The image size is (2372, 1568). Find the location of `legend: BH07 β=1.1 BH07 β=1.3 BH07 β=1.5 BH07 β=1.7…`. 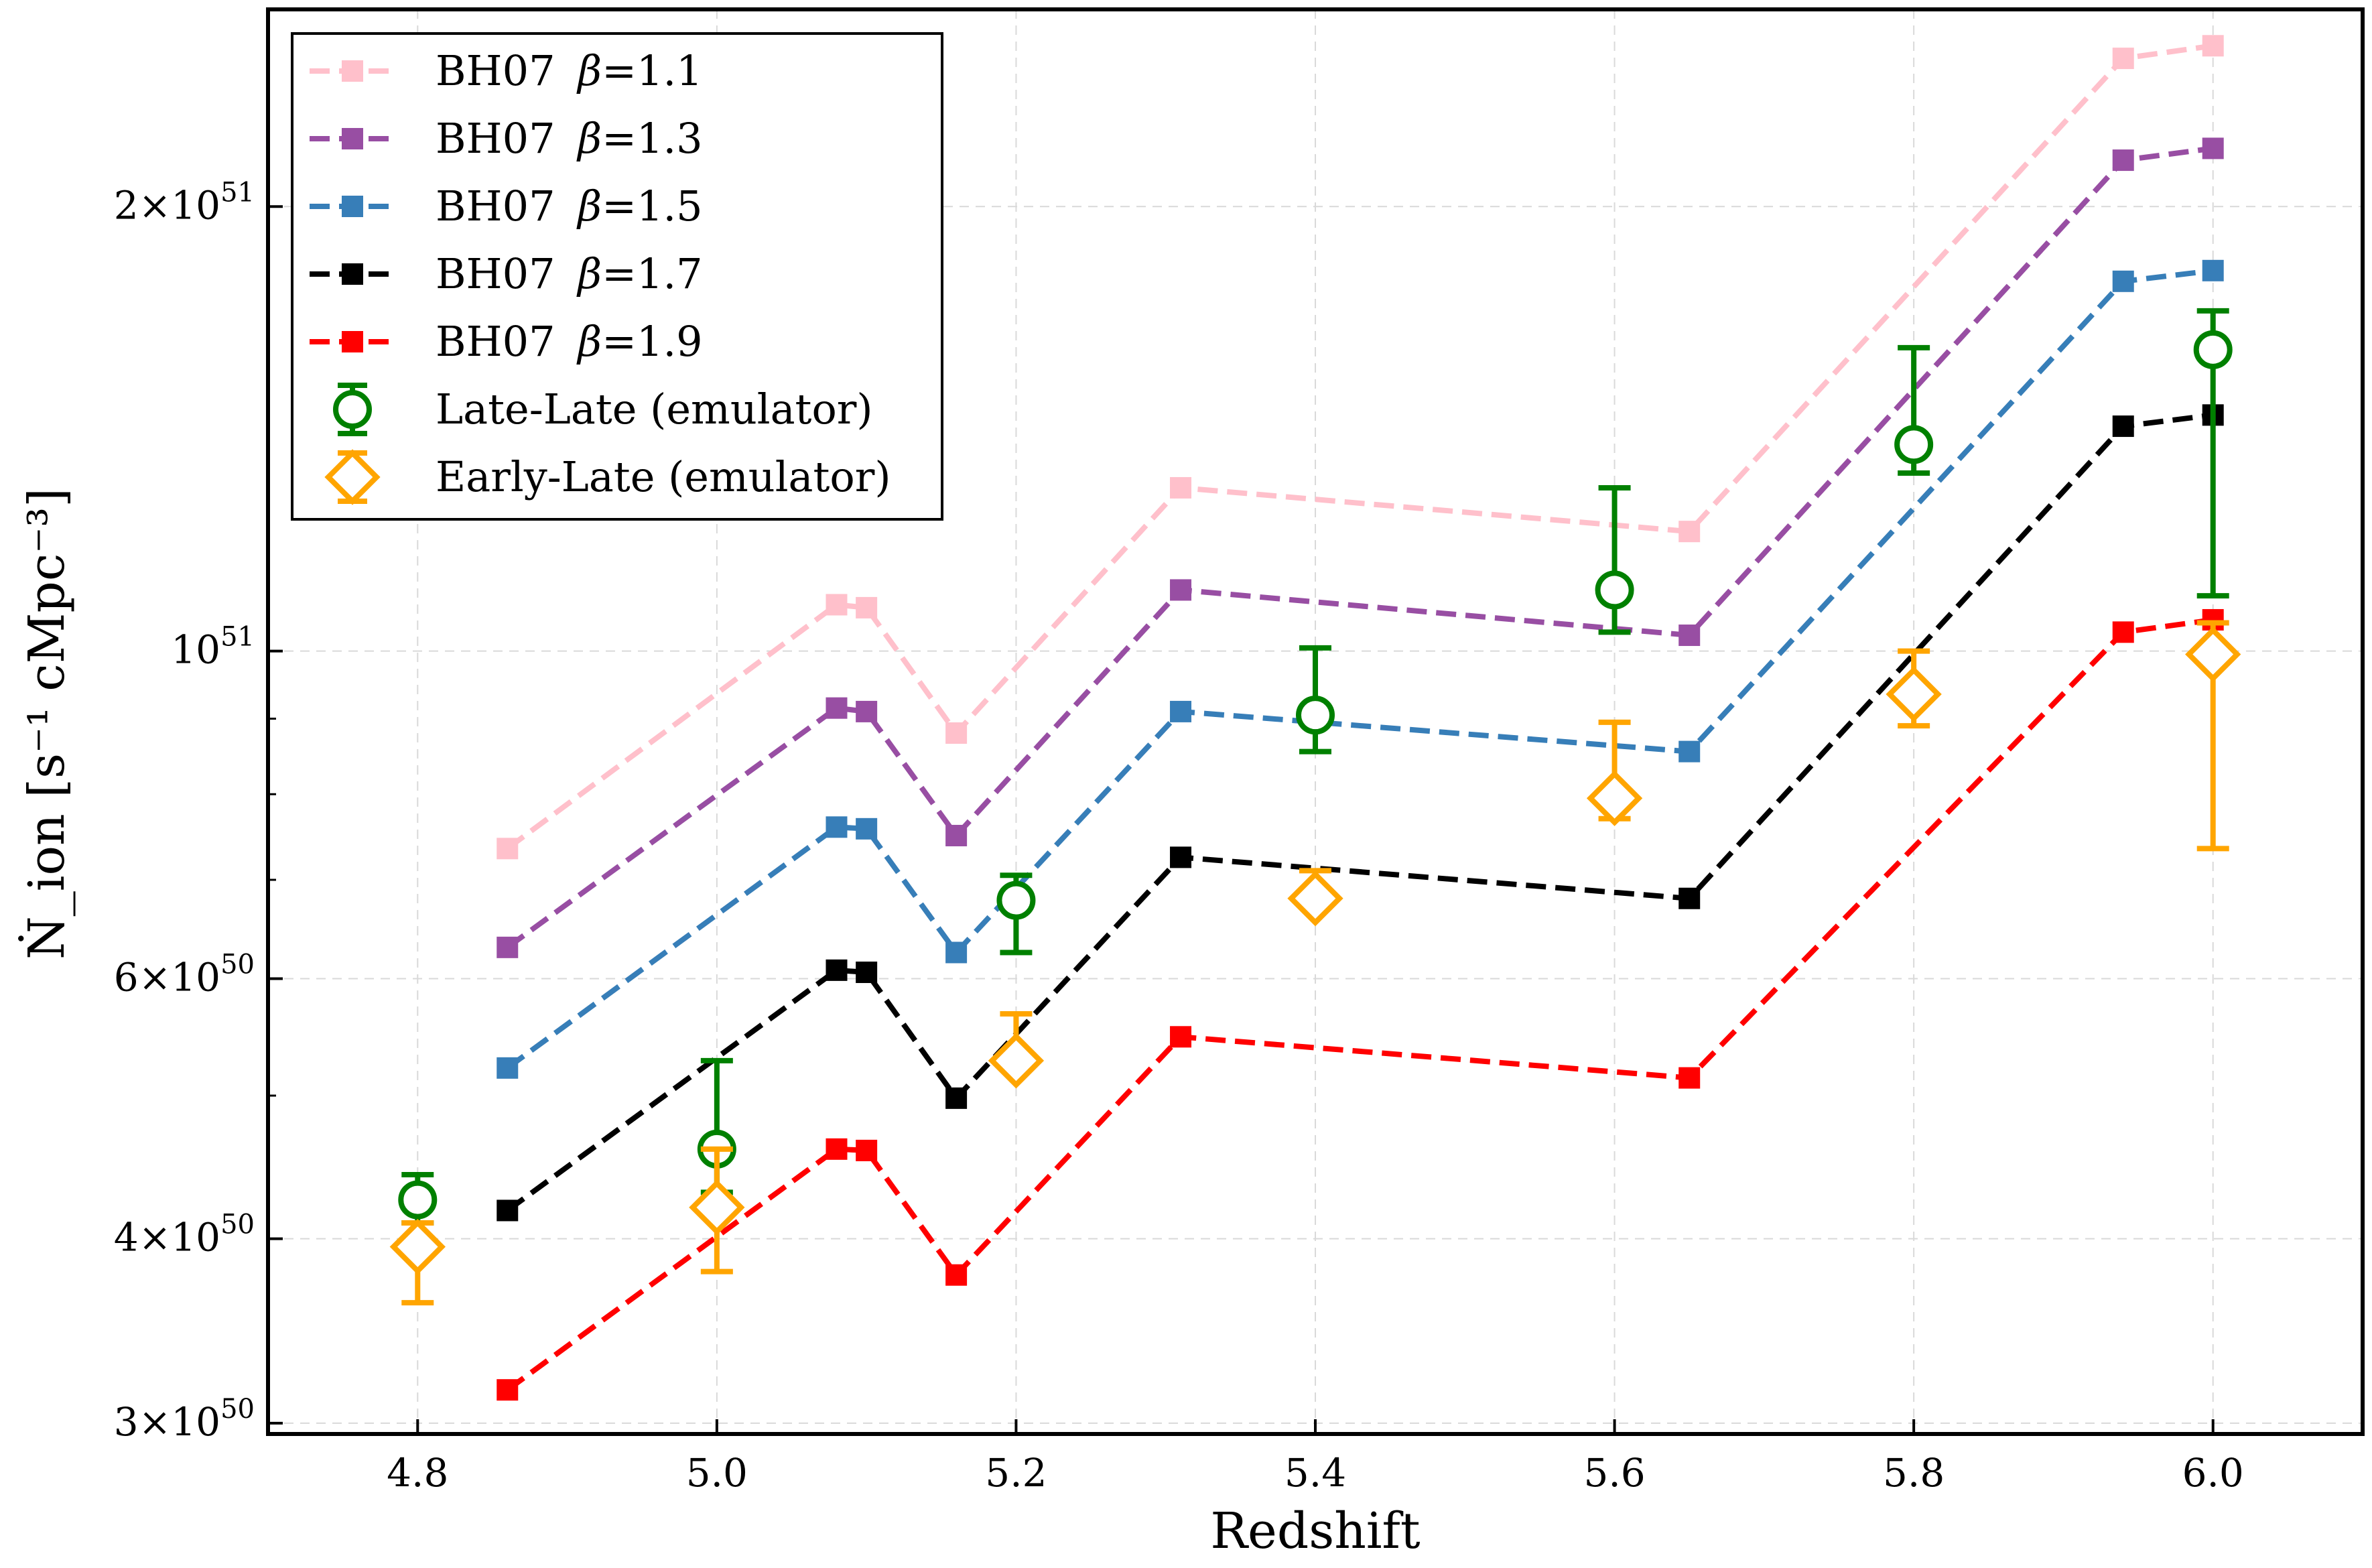

legend: BH07 β=1.1 BH07 β=1.3 BH07 β=1.5 BH07 β=1.7… is located at coordinates (617, 276).